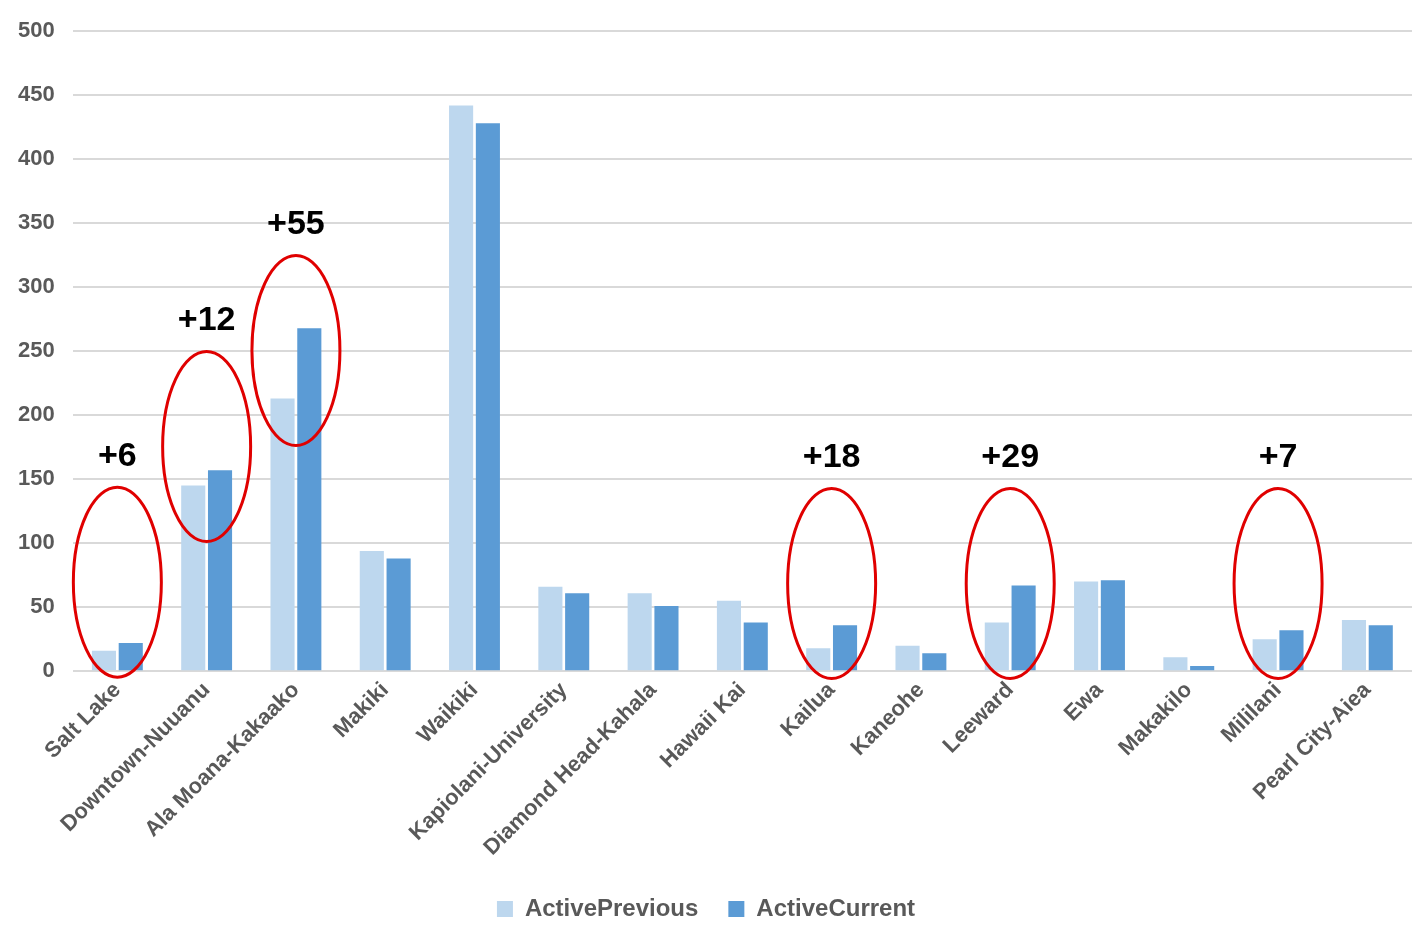 This screenshot has height=931, width=1418. I want to click on annotation: +6, so click(117, 453).